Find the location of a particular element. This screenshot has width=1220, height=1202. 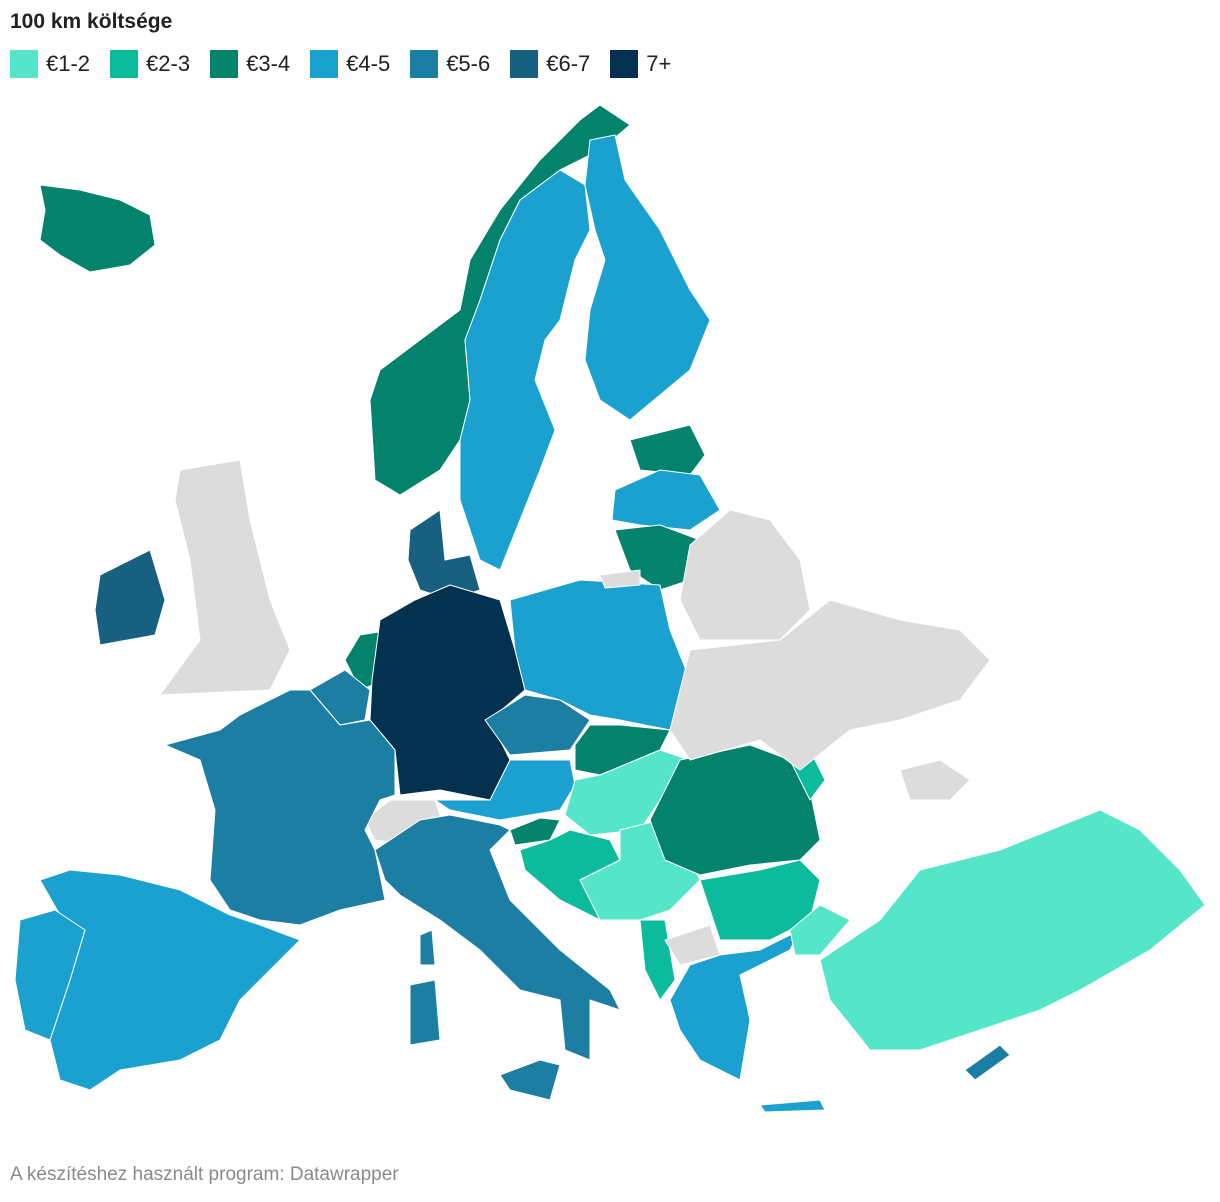

legend: €1-2 €2-3 €3-4 €4-5 €5-6 €6-7 7+ is located at coordinates (340, 64).